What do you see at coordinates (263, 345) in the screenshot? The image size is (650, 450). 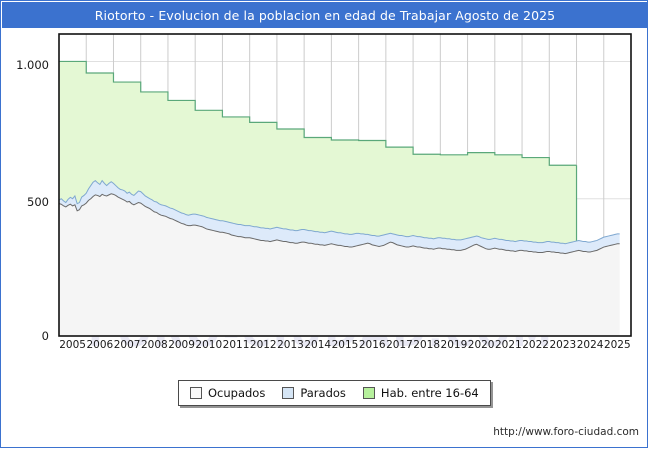 I see `x-axis-tick-2012: 2012` at bounding box center [263, 345].